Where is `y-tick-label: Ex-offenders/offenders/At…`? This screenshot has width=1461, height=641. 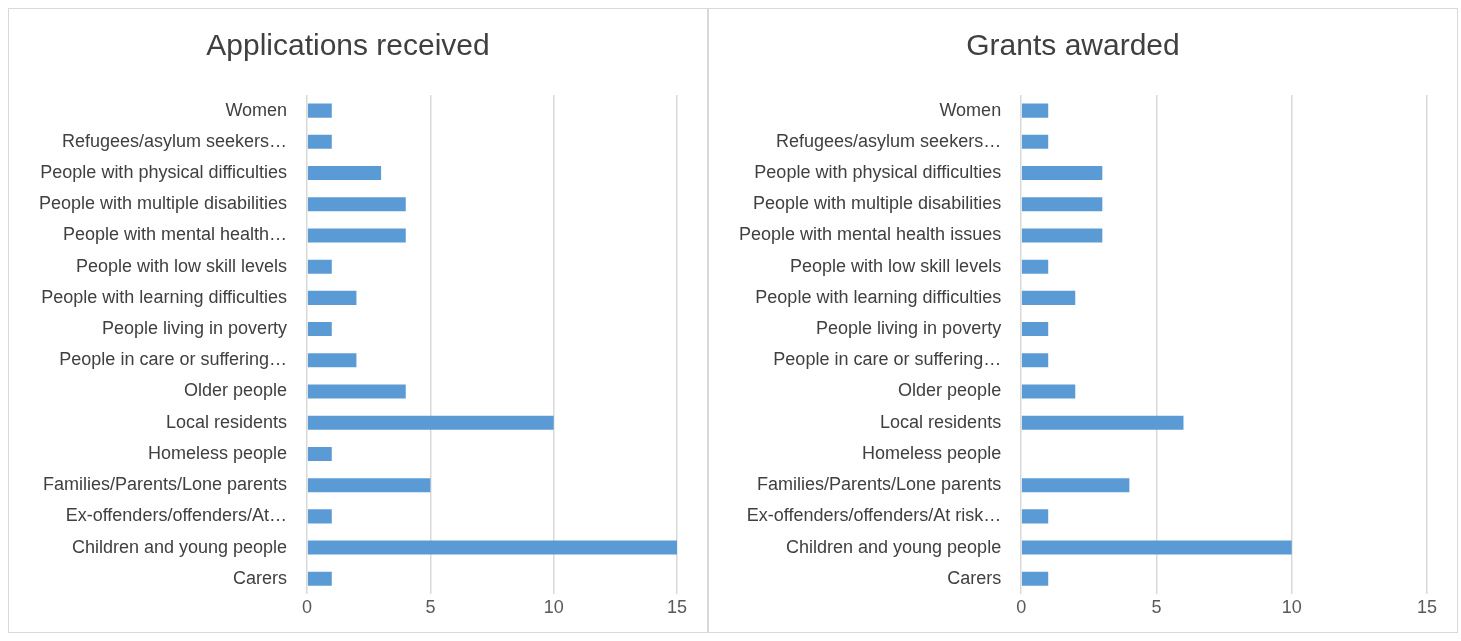
y-tick-label: Ex-offenders/offenders/At… is located at coordinates (176, 515).